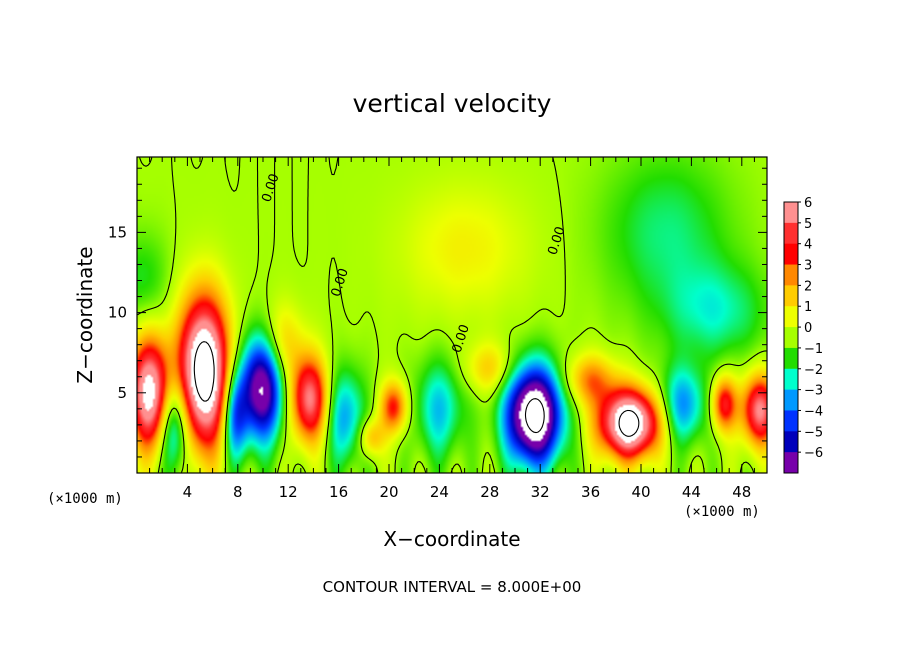 The width and height of the screenshot is (904, 654). Describe the element at coordinates (813, 349) in the screenshot. I see `colorbar-label: −1` at that location.